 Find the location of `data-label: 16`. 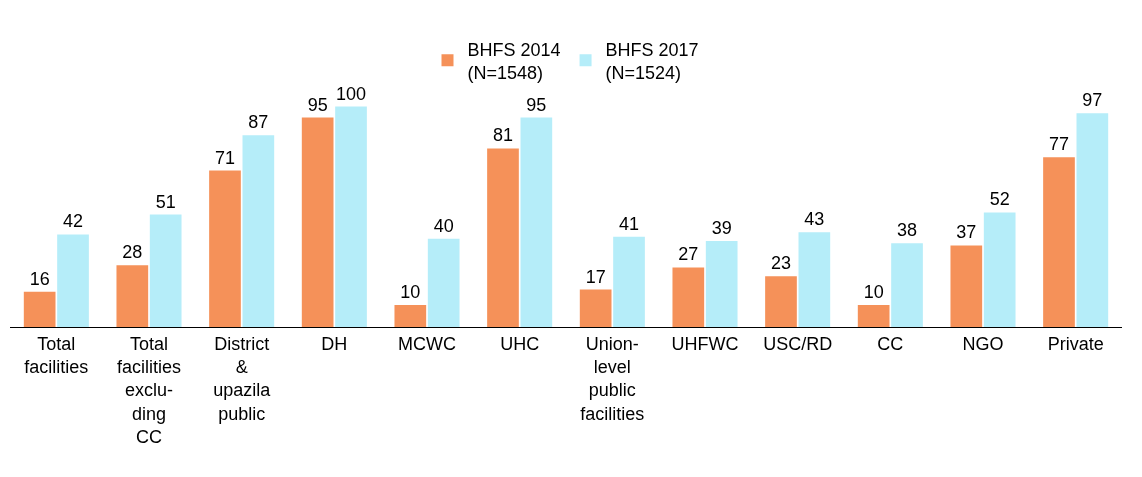

data-label: 16 is located at coordinates (39, 278).